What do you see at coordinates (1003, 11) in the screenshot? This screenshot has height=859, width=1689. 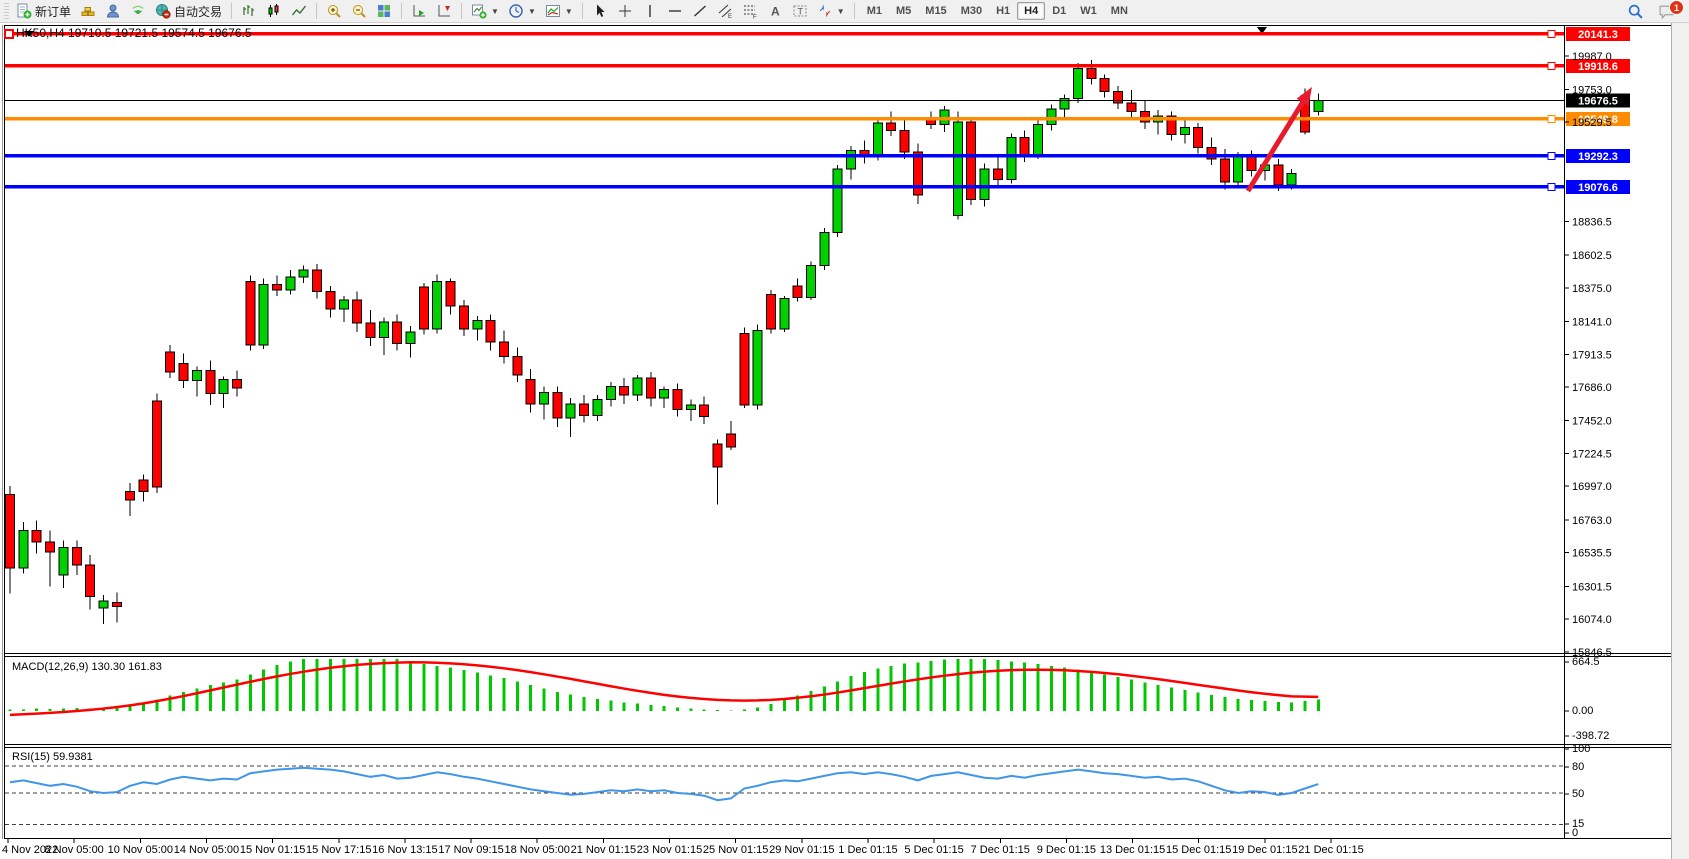 I see `timeframe-H1: H1` at bounding box center [1003, 11].